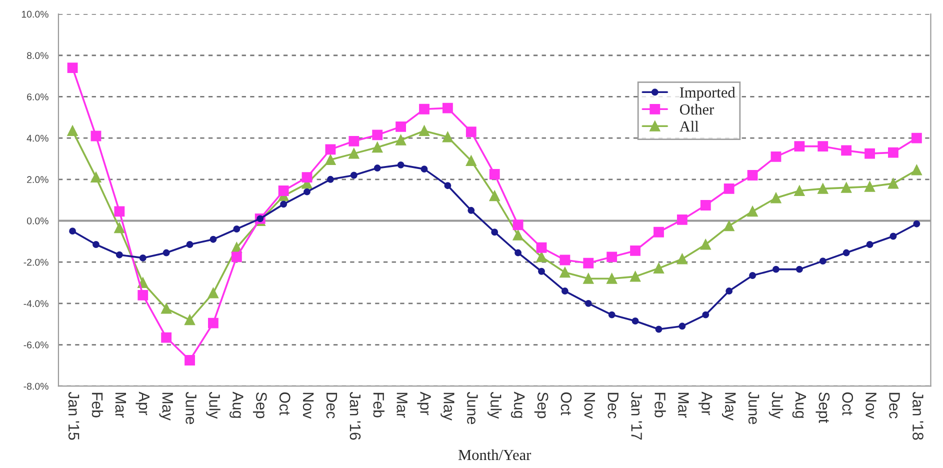  I want to click on x-axis-title: Month/Year, so click(495, 454).